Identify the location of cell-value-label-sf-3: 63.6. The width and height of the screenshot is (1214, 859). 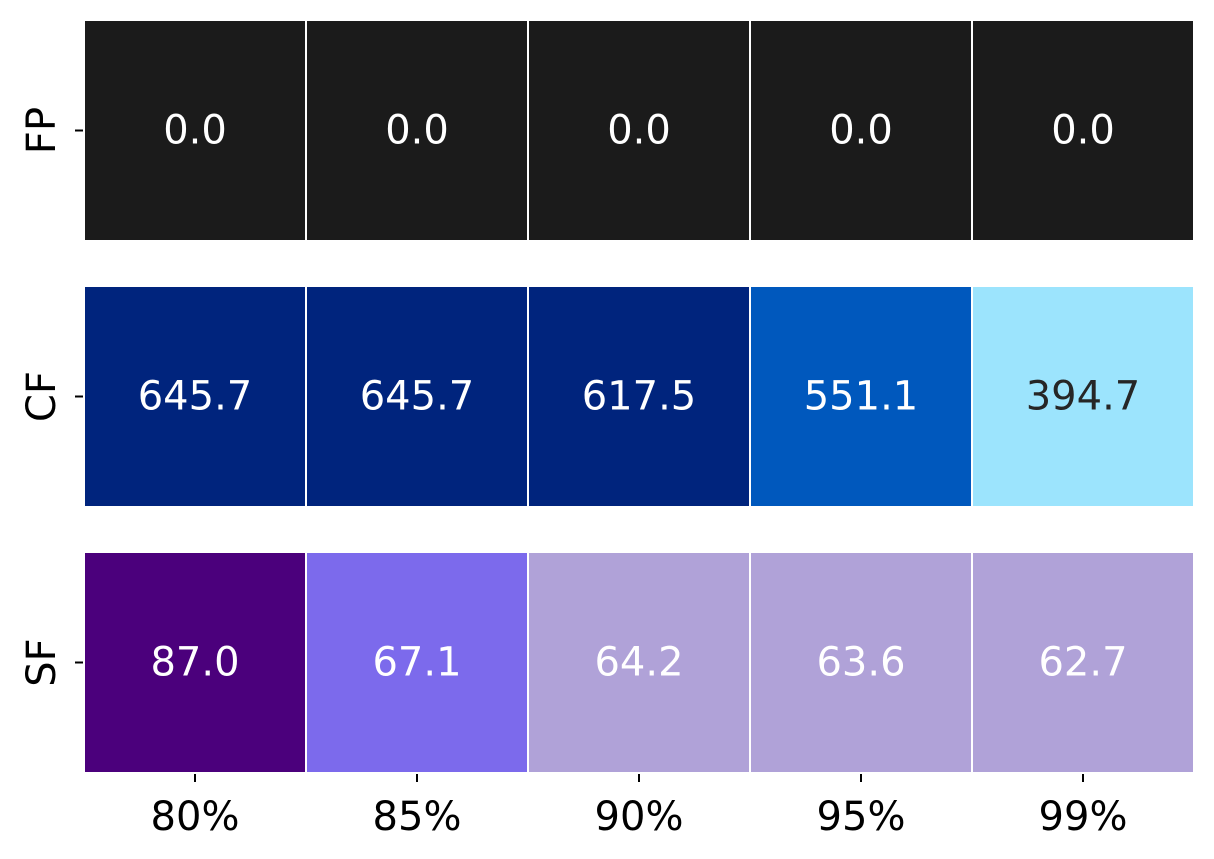
(860, 663).